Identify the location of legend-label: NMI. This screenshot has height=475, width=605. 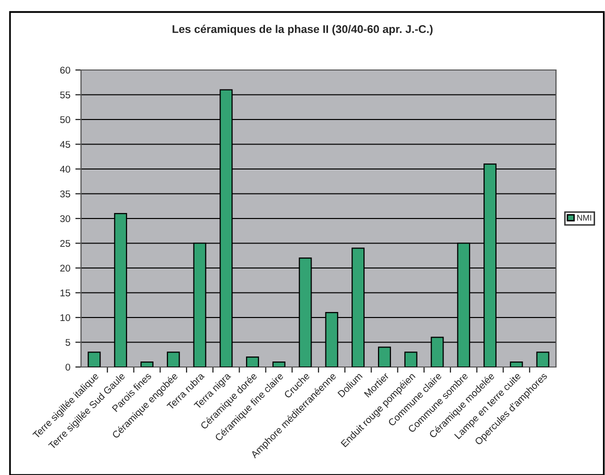
(584, 217).